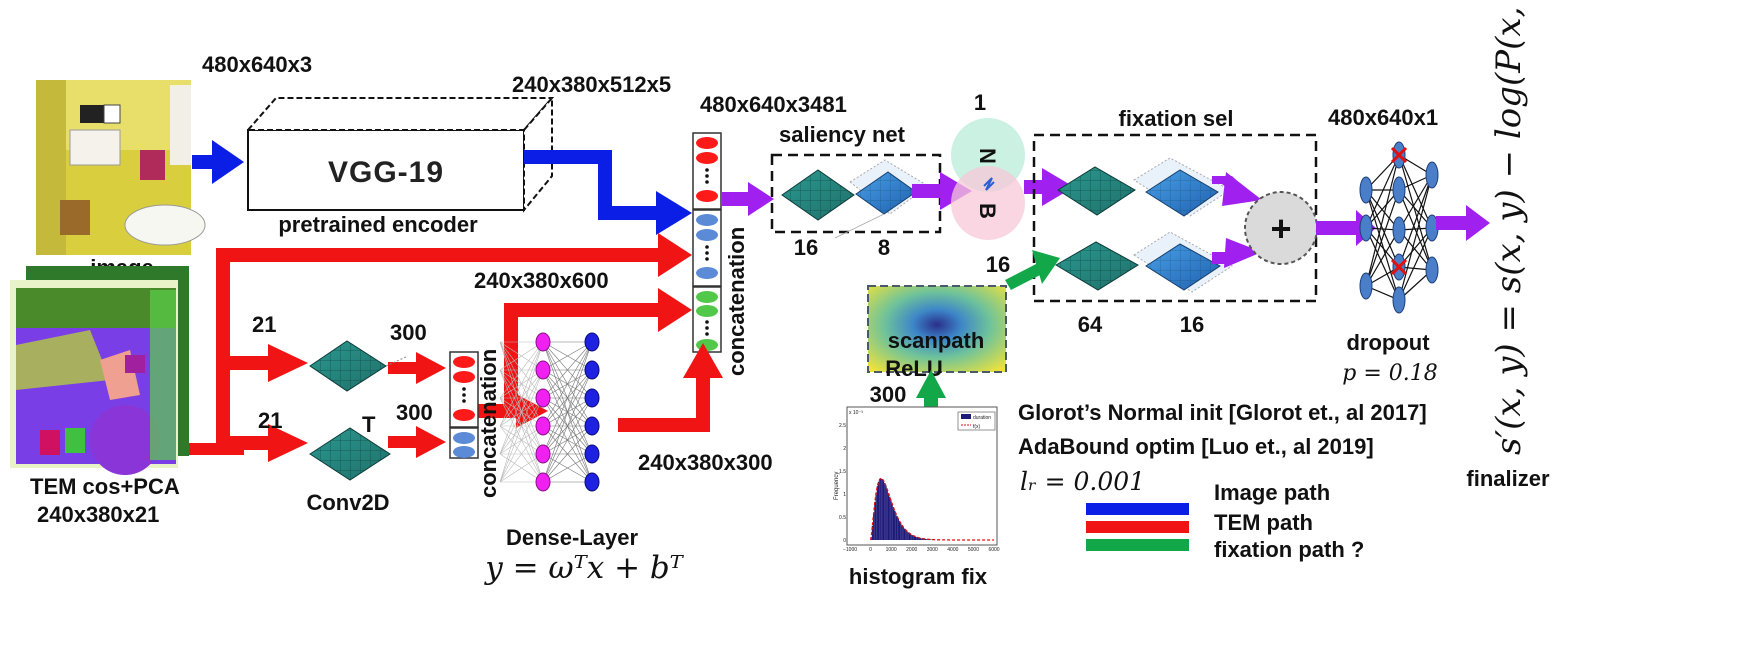 This screenshot has width=1749, height=658. I want to click on main-concat-dims: 480x640x3481, so click(773, 104).